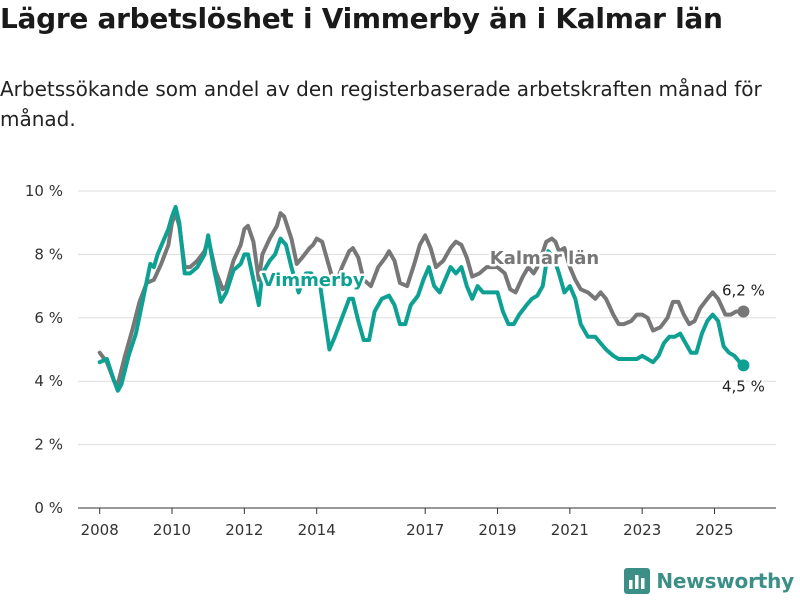  What do you see at coordinates (743, 290) in the screenshot?
I see `end-value-label-kalmar-lan: 6,2 %` at bounding box center [743, 290].